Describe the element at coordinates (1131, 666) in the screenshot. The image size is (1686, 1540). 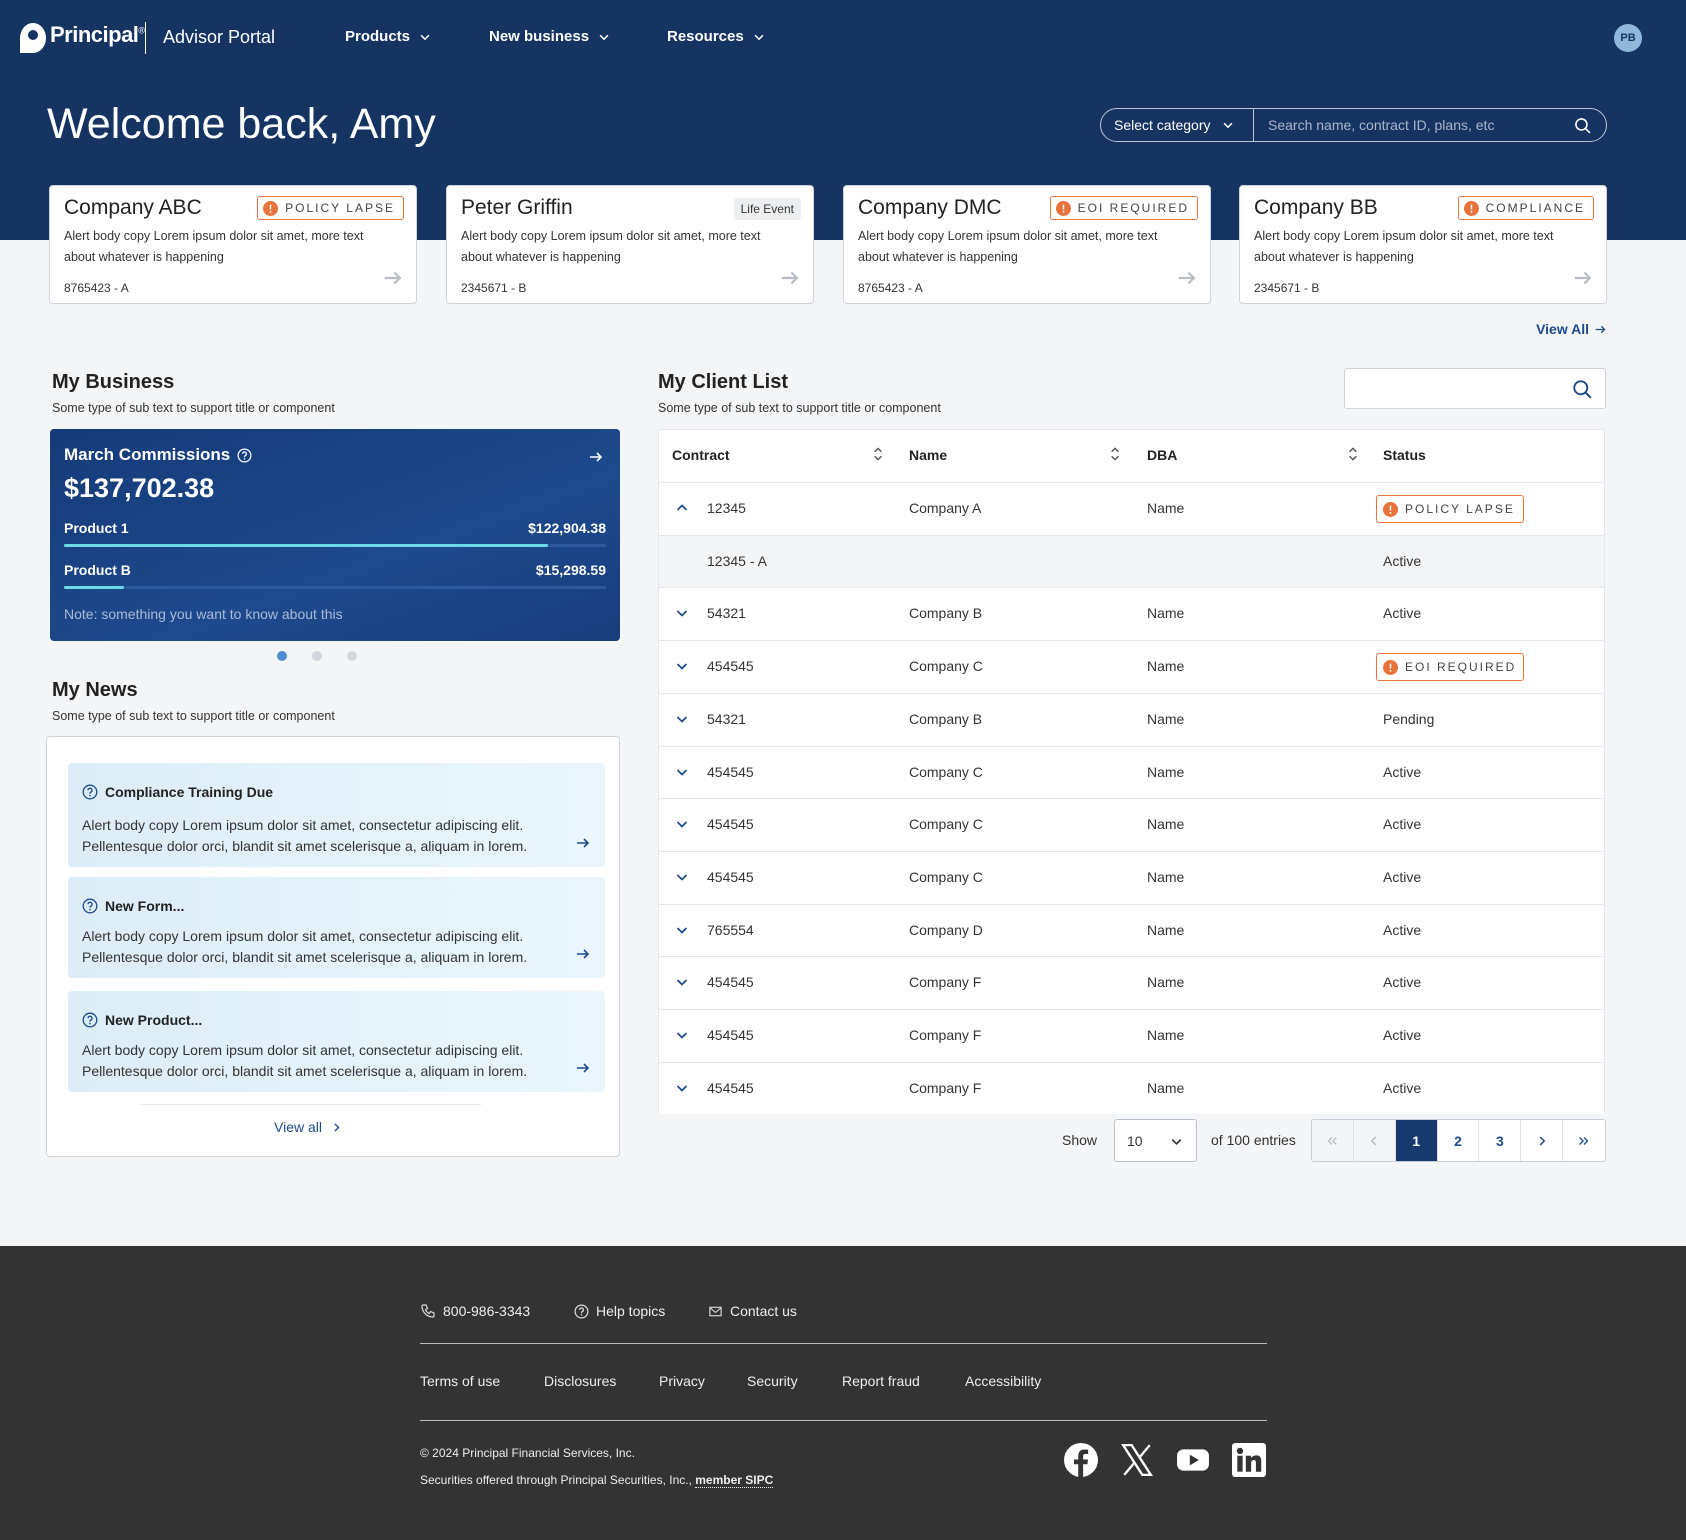
I see `table-row: 454545 Company C Name EOI REQUIRED` at that location.